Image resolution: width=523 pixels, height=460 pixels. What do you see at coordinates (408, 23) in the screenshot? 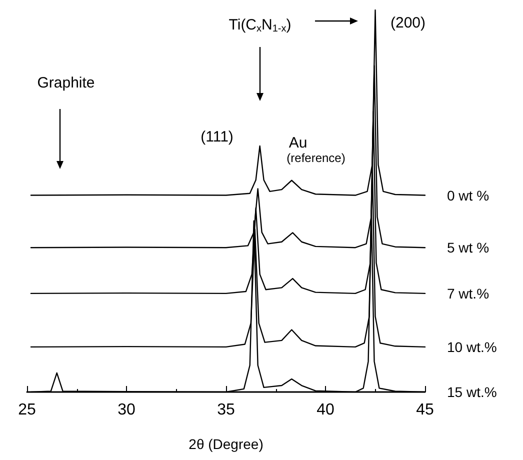
I see `annotation: (200)` at bounding box center [408, 23].